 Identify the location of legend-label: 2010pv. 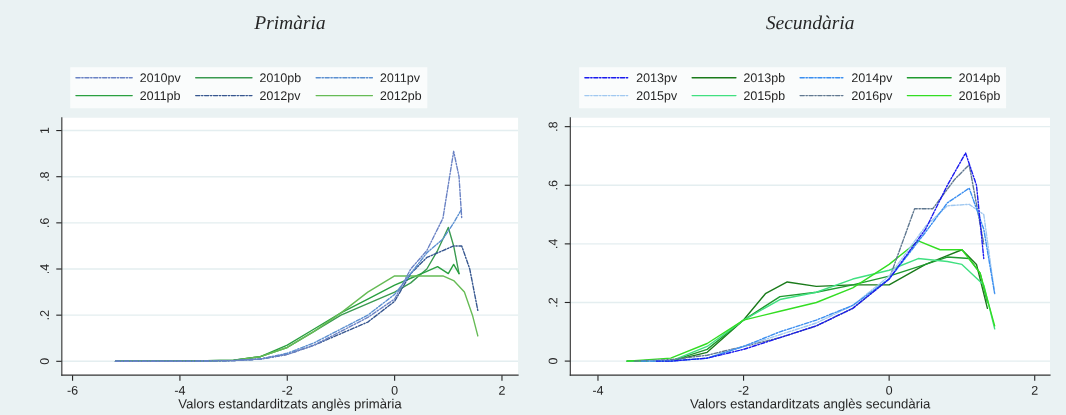
(160, 79).